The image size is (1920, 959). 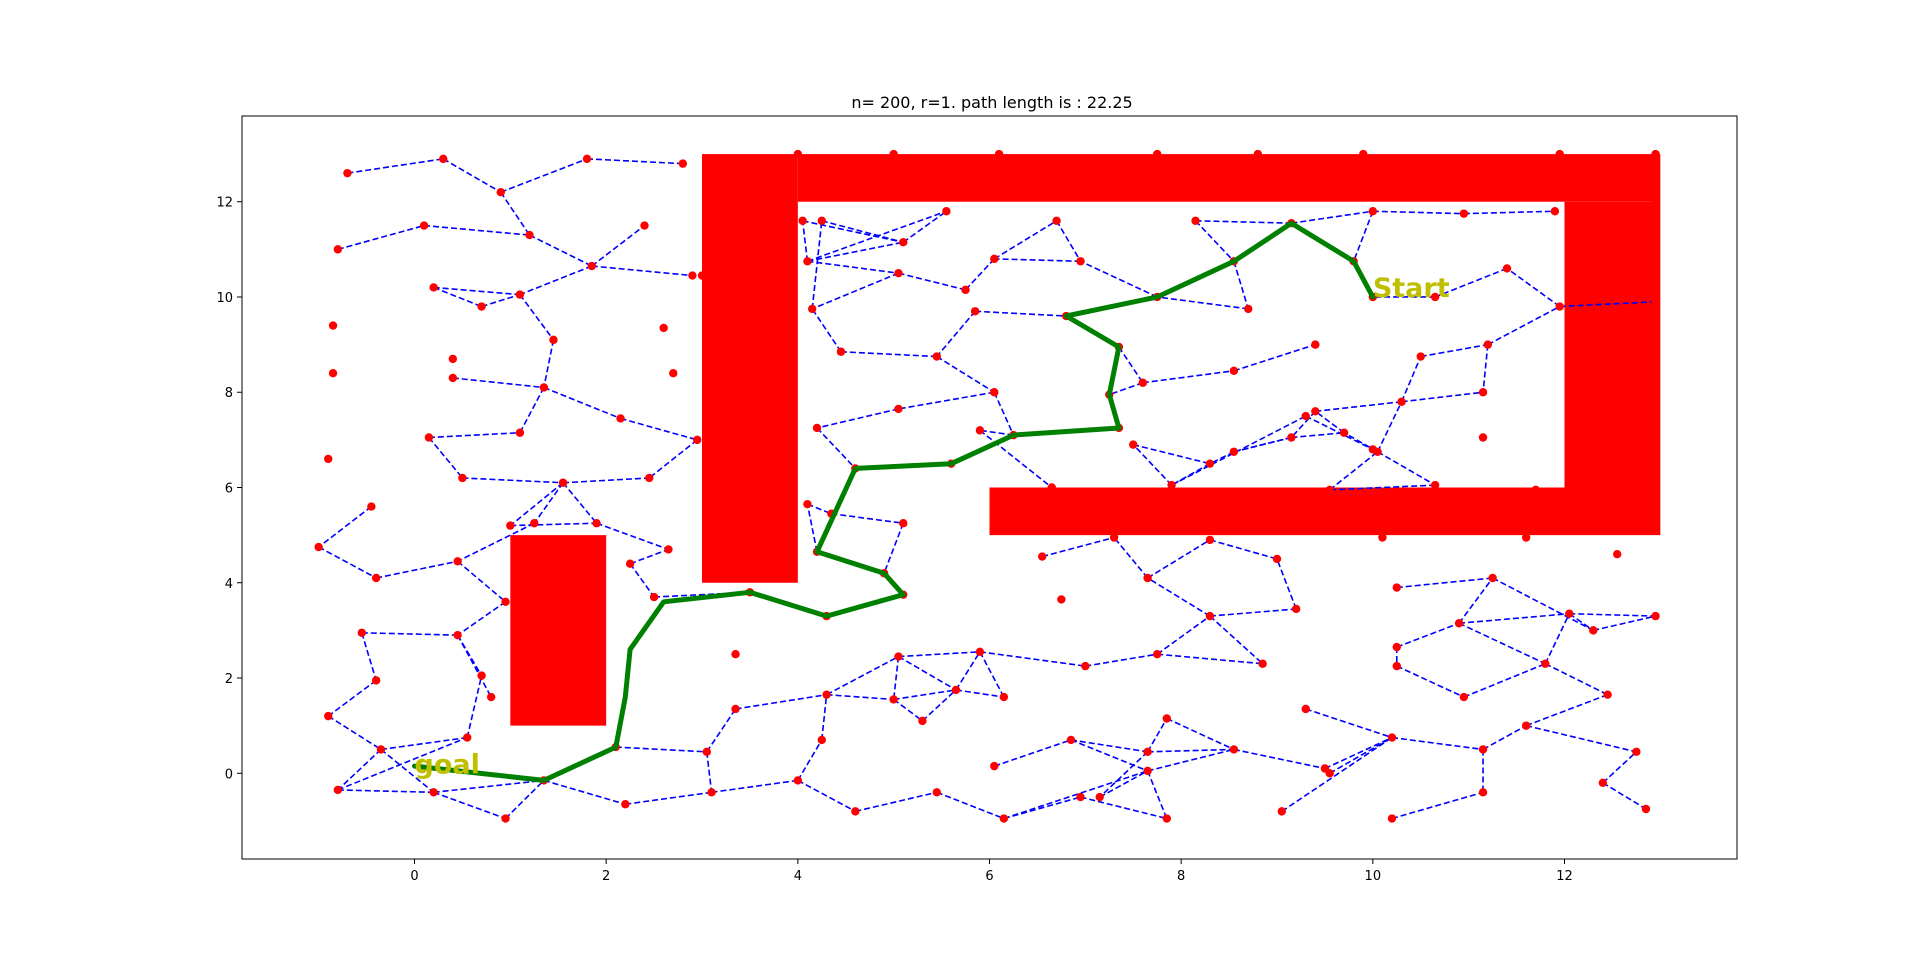 I want to click on y-tick-label: 4, so click(x=229, y=584).